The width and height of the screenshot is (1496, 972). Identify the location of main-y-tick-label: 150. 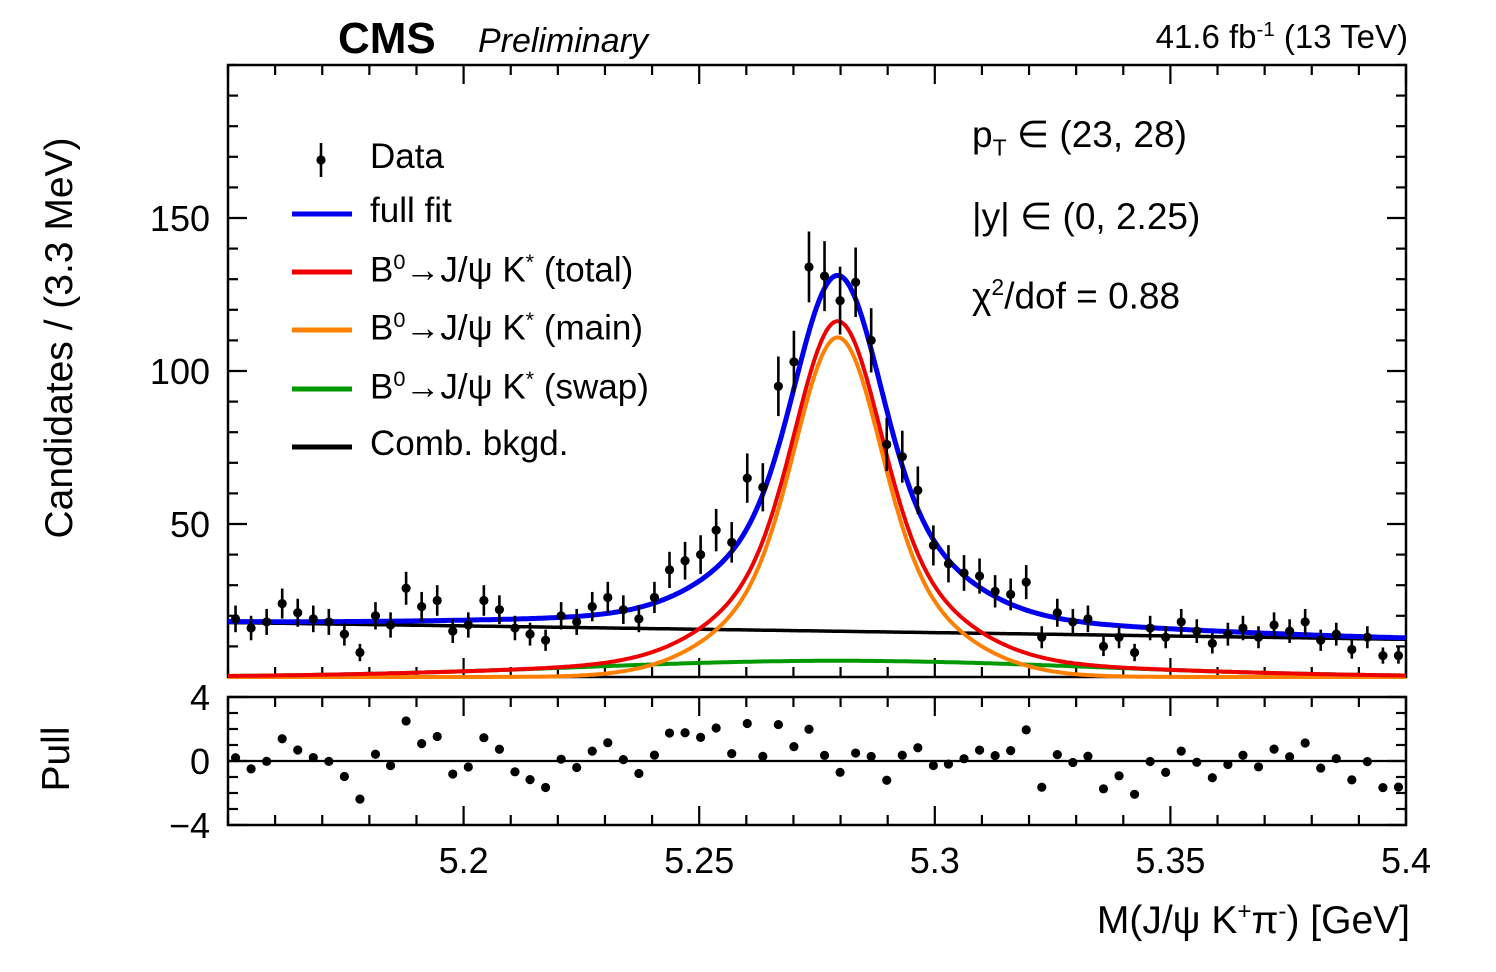
(180, 218).